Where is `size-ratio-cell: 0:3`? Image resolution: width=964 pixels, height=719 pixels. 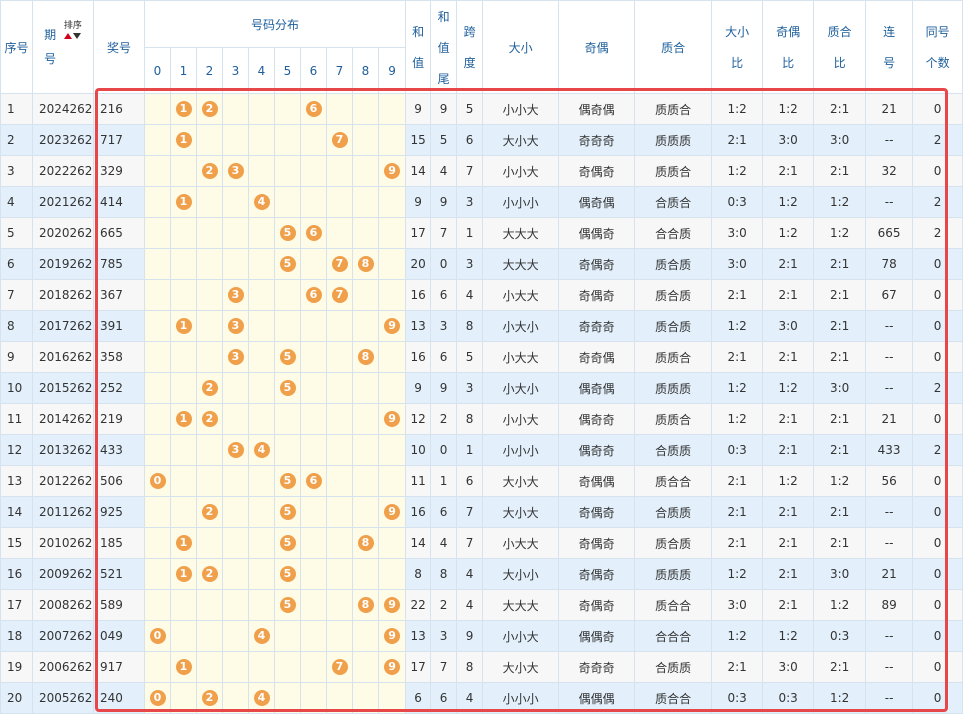 size-ratio-cell: 0:3 is located at coordinates (737, 450).